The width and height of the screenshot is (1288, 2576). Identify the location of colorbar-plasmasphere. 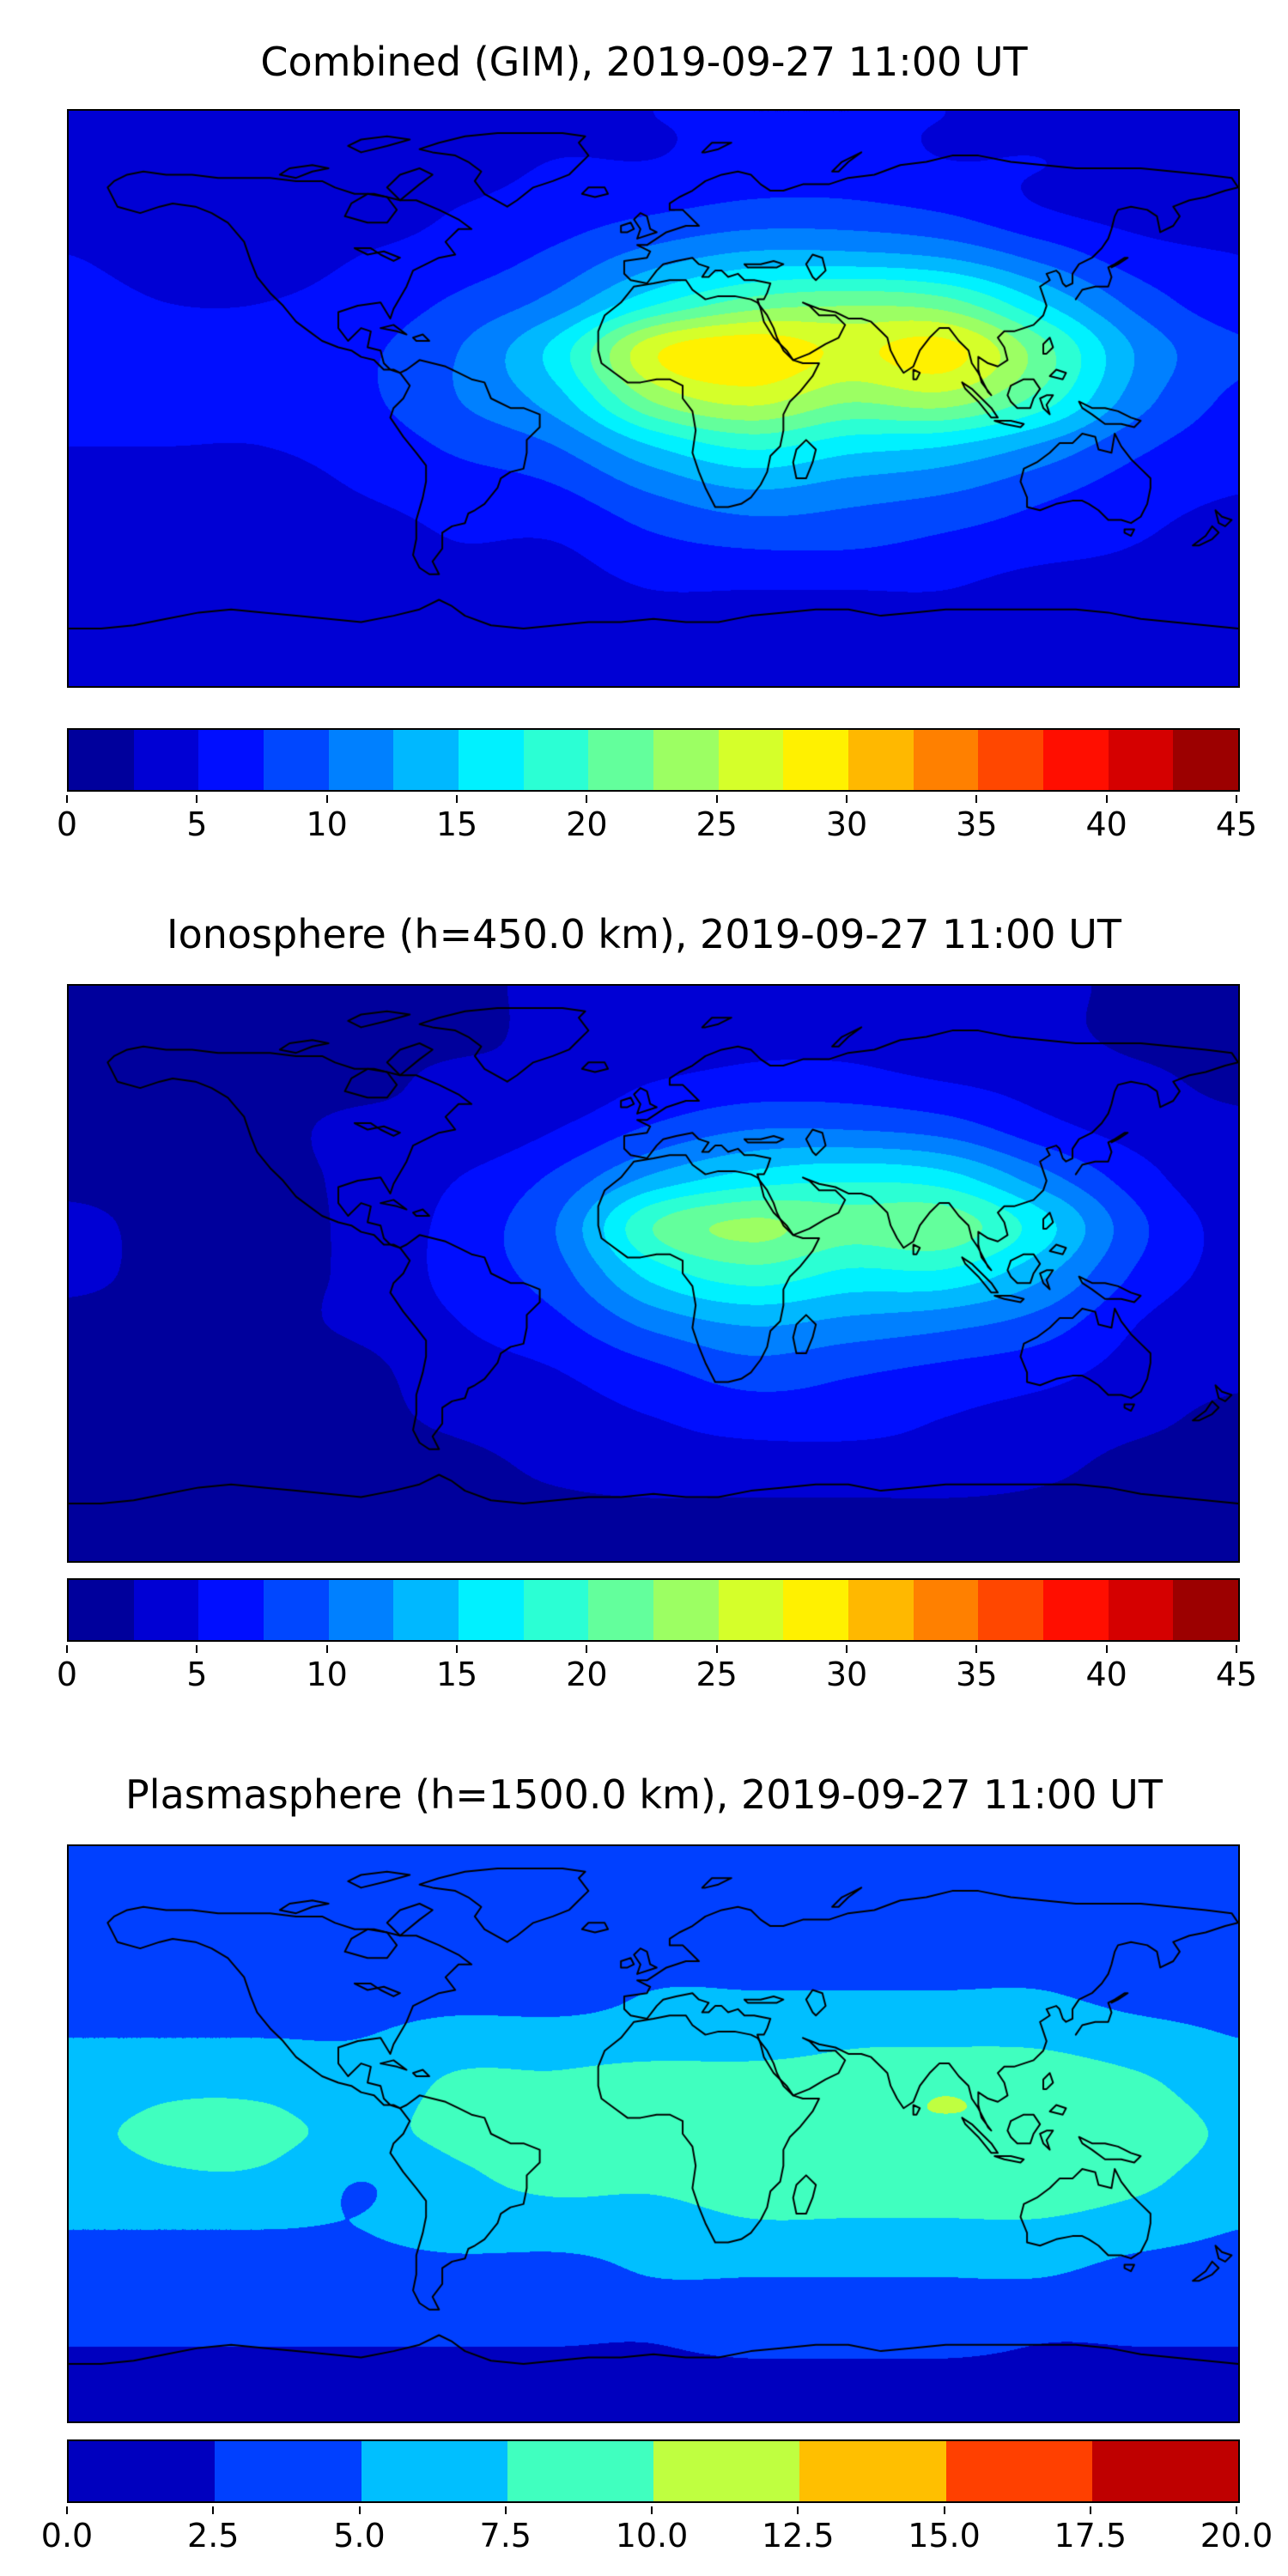
(653, 2471).